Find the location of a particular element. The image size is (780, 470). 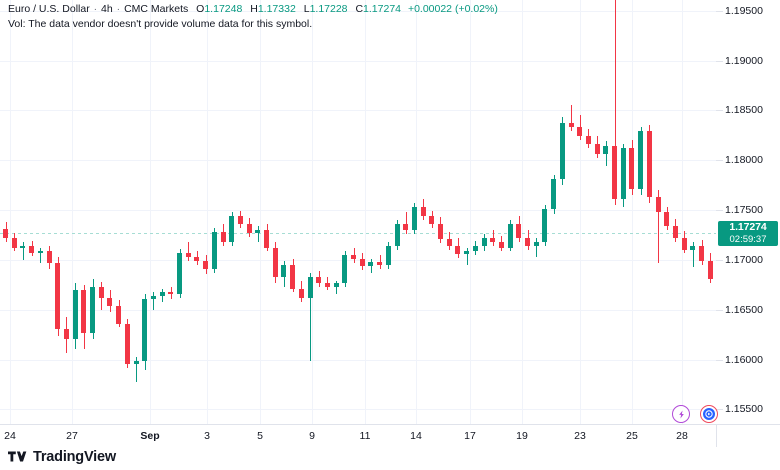

open-value: 1.17248 is located at coordinates (223, 9).